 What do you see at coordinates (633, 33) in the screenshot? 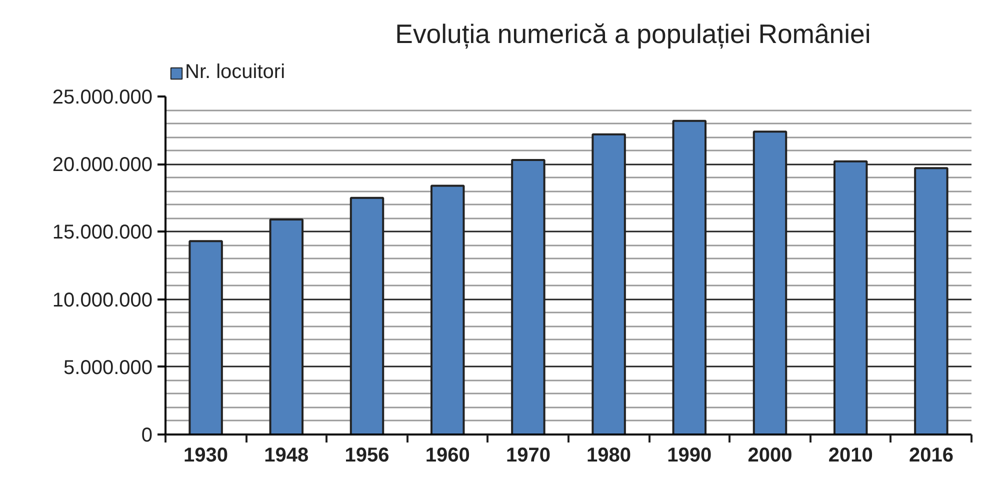
I see `chart-title: Evoluția numerică a populației României` at bounding box center [633, 33].